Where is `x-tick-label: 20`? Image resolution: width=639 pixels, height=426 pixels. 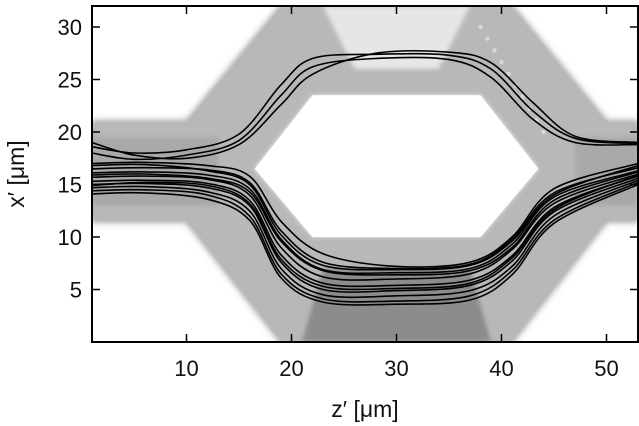
x-tick-label: 20 is located at coordinates (291, 368).